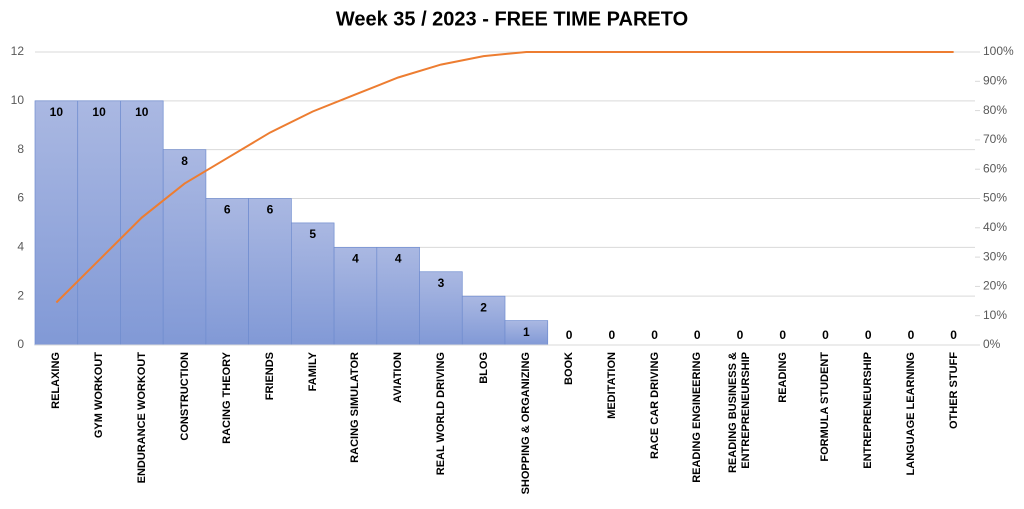 Image resolution: width=1024 pixels, height=509 pixels. Describe the element at coordinates (184, 396) in the screenshot. I see `x-tick-label: CONSTRUCTION` at that location.